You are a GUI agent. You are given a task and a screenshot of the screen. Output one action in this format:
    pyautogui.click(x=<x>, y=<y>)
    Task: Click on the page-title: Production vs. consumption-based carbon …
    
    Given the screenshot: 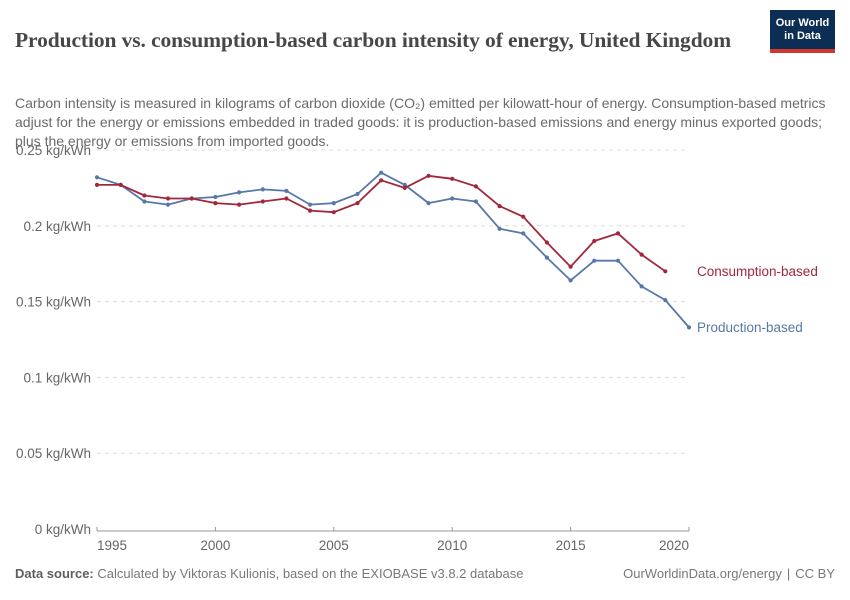 What is the action you would take?
    pyautogui.click(x=373, y=40)
    